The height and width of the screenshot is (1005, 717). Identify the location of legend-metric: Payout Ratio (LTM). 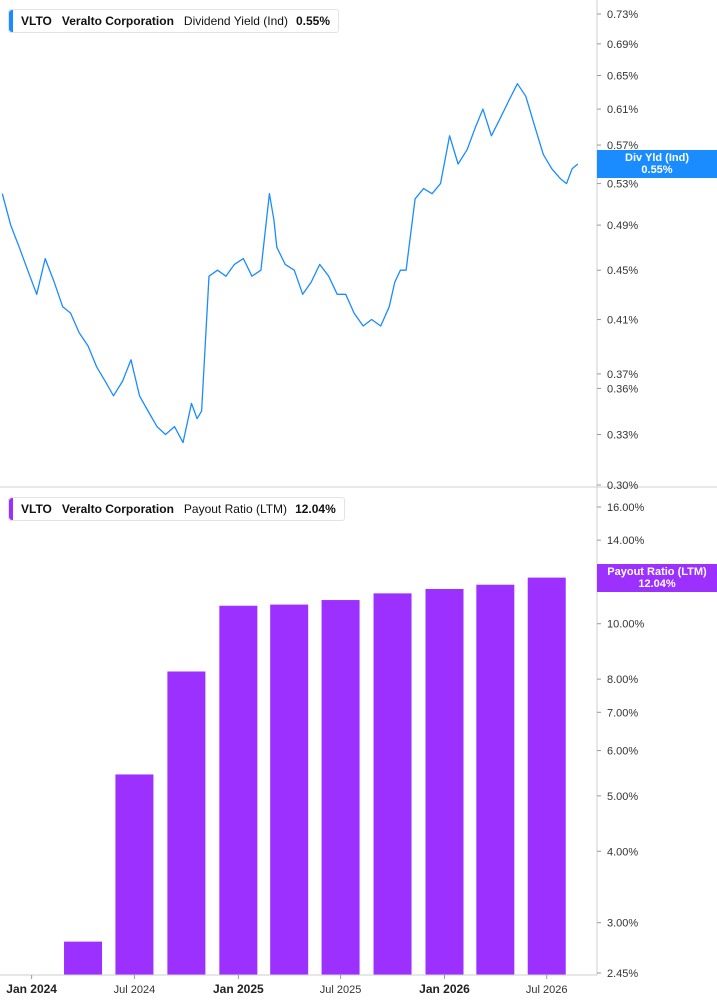
(235, 509).